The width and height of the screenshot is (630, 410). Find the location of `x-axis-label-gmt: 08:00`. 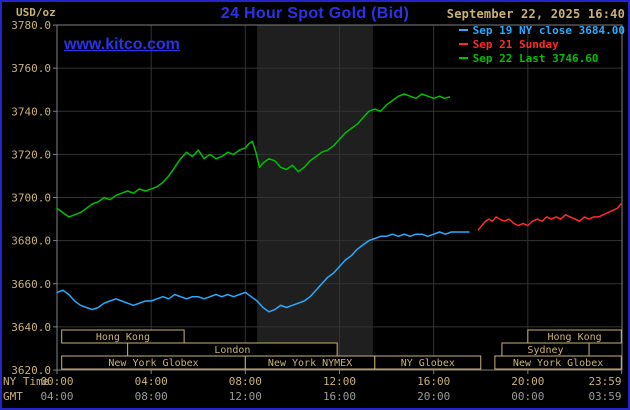

x-axis-label-gmt: 08:00 is located at coordinates (151, 396).